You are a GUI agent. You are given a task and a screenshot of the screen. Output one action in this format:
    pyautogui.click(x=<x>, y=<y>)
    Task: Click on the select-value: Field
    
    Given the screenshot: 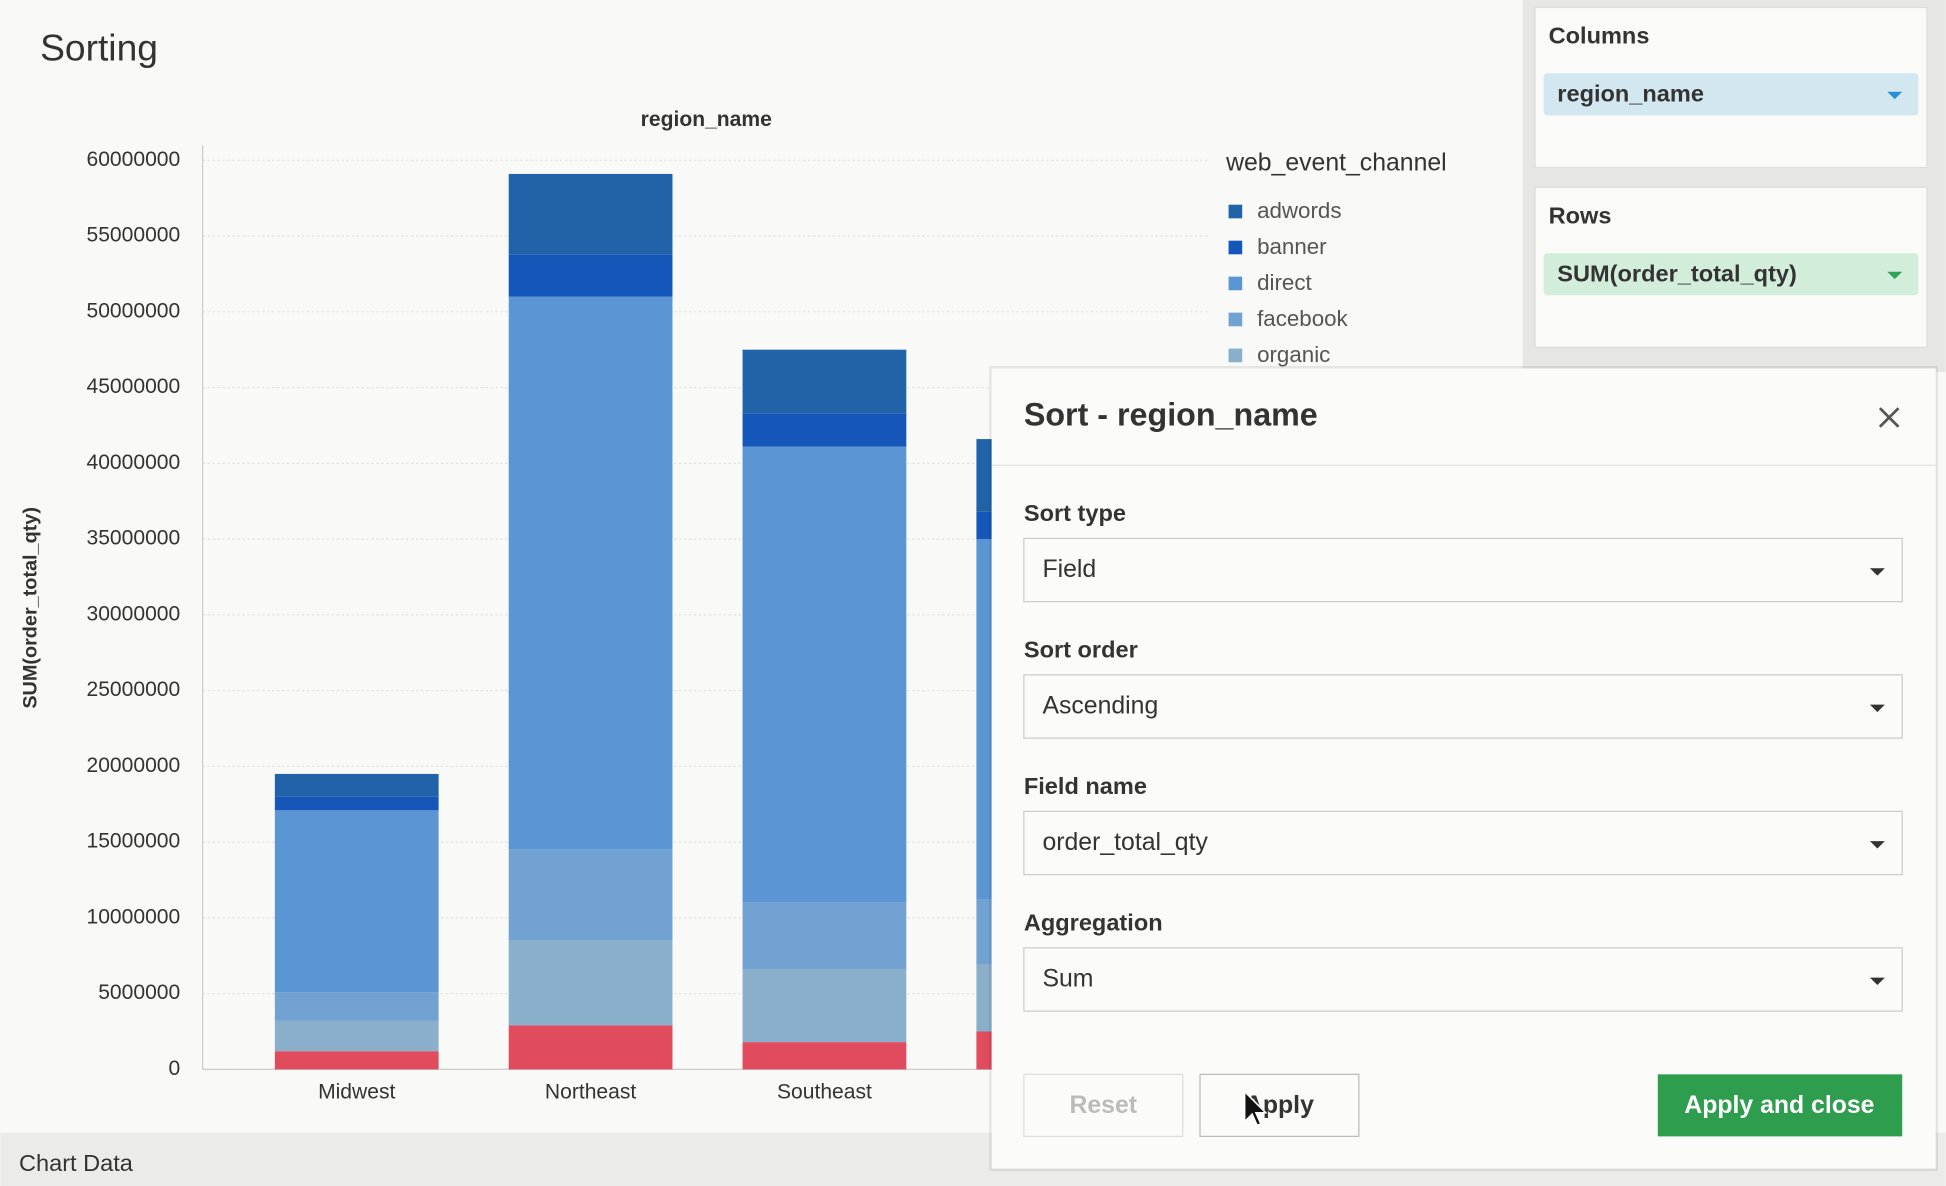 What is the action you would take?
    pyautogui.click(x=1069, y=569)
    